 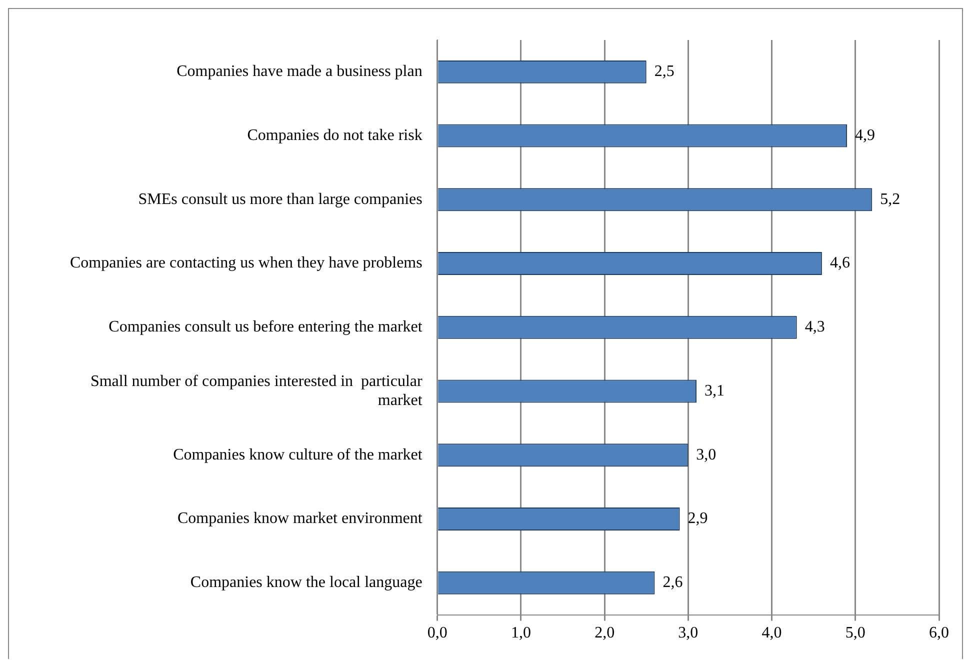 What do you see at coordinates (437, 633) in the screenshot?
I see `x-tick-label: 0,0` at bounding box center [437, 633].